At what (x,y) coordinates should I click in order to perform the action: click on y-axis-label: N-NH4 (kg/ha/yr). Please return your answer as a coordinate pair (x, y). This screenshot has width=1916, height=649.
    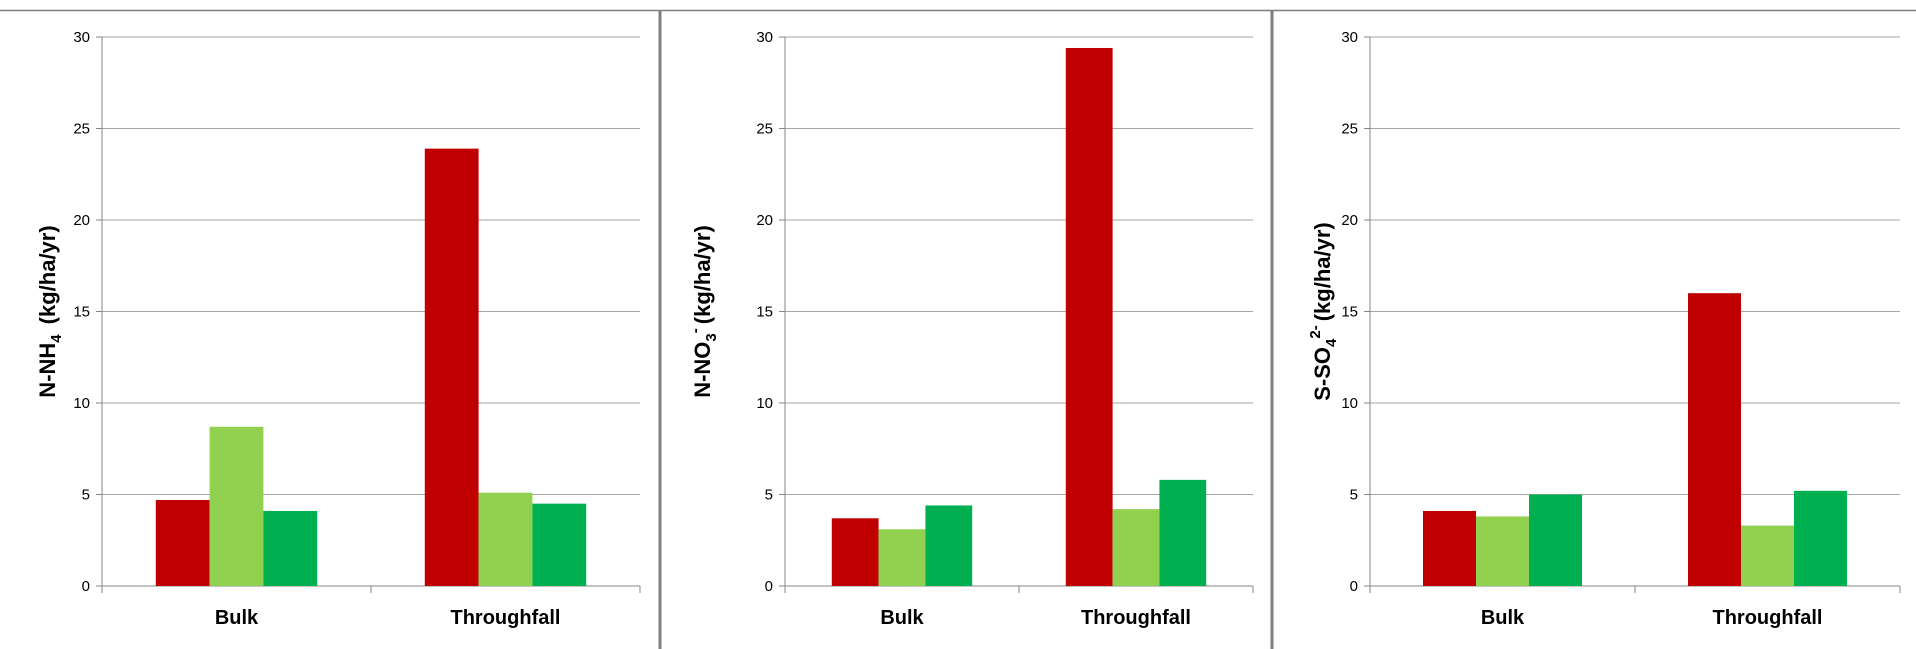
    Looking at the image, I should click on (50, 311).